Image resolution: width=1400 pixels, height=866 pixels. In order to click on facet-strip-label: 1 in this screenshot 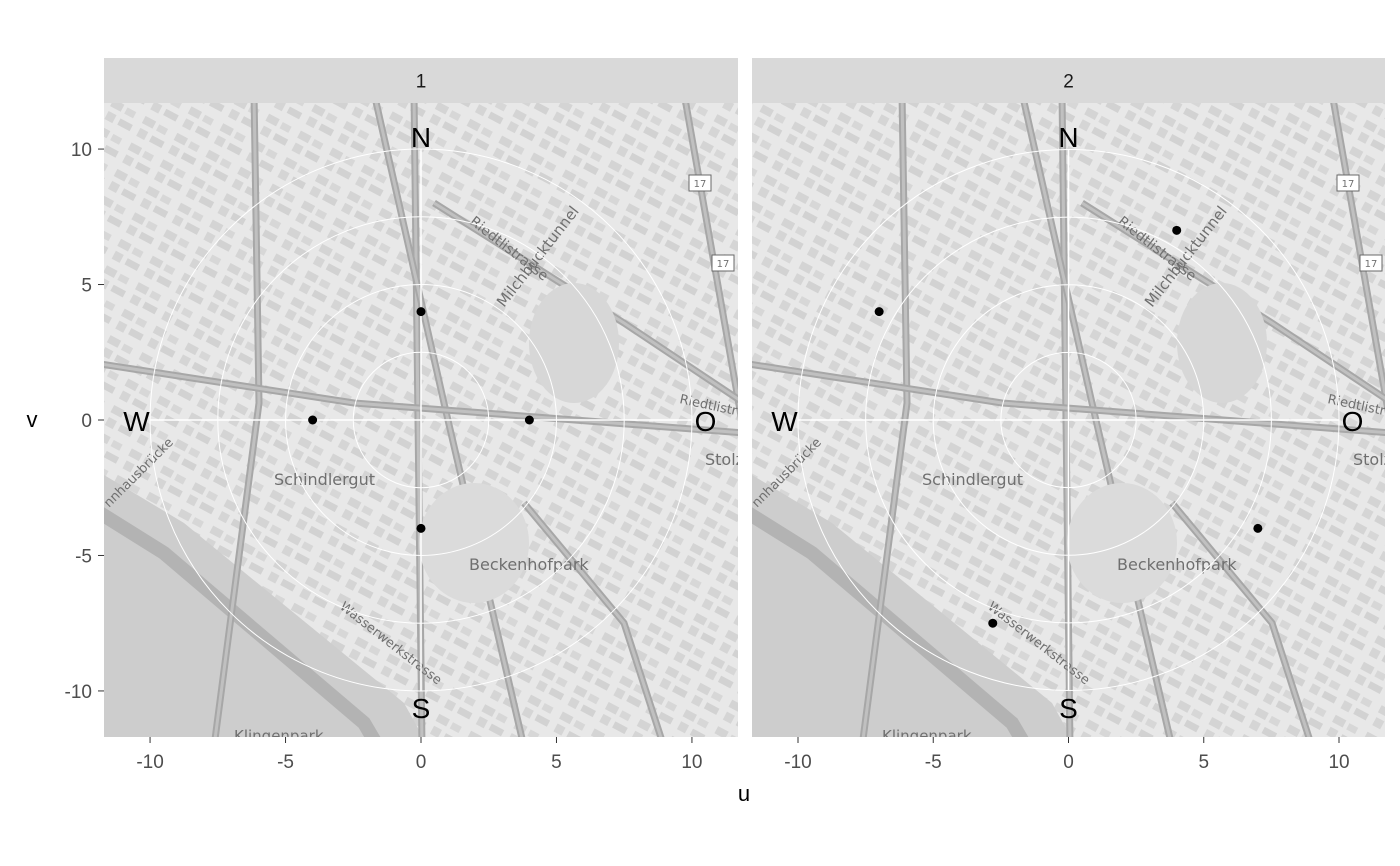, I will do `click(421, 82)`.